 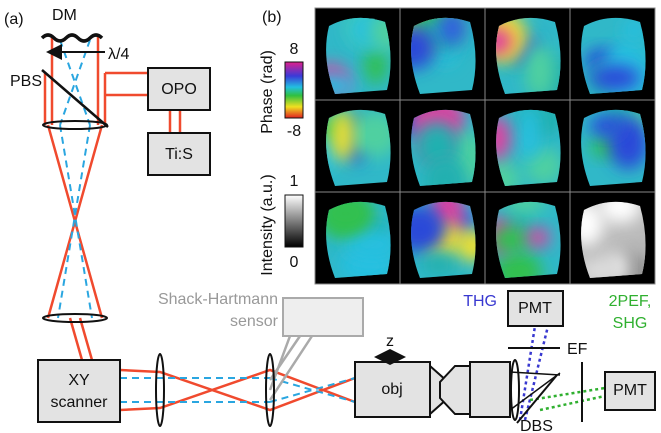 I want to click on label: OPO, so click(x=179, y=89).